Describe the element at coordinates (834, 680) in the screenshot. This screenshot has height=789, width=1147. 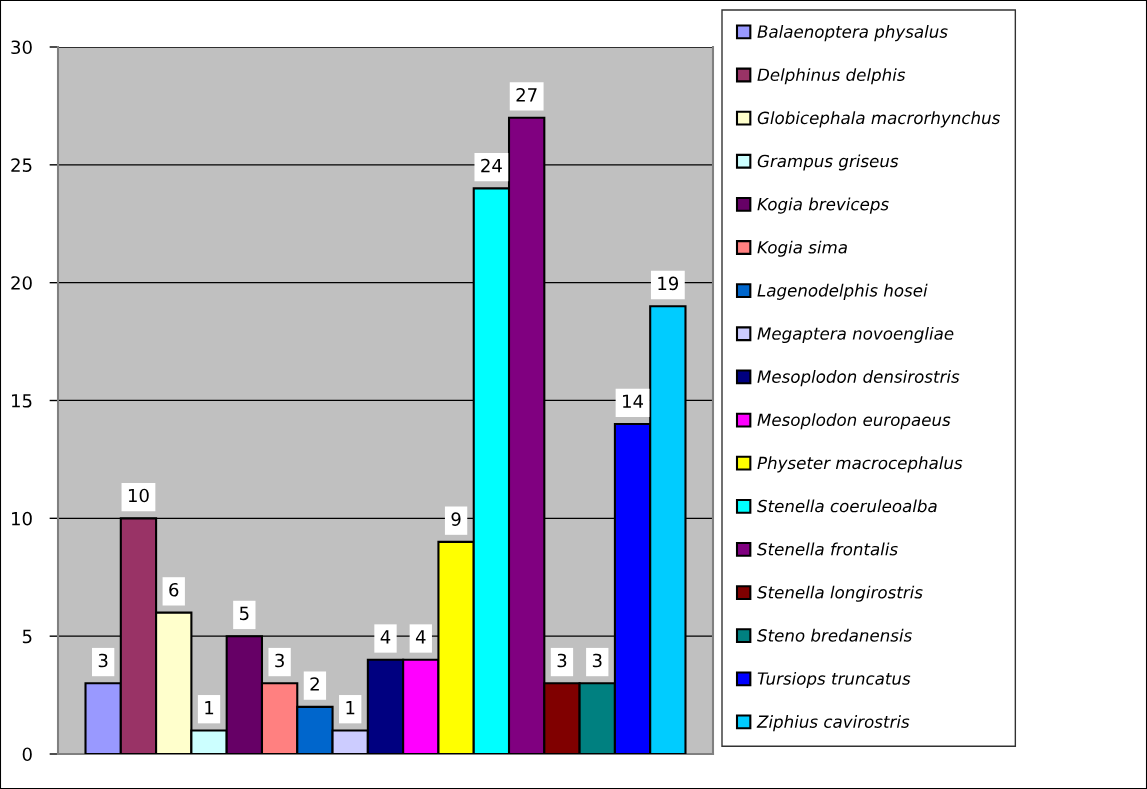
I see `legend-label: Tursiops truncatus` at that location.